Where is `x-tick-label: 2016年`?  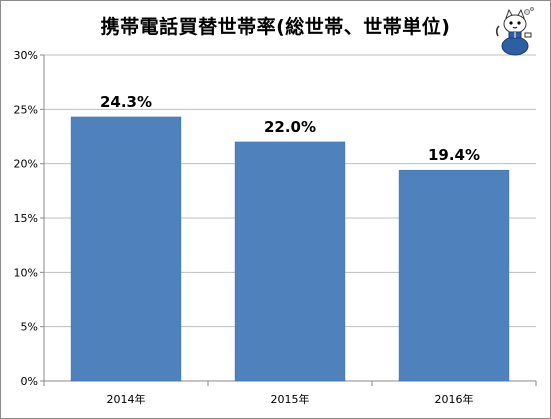
x-tick-label: 2016年 is located at coordinates (454, 399).